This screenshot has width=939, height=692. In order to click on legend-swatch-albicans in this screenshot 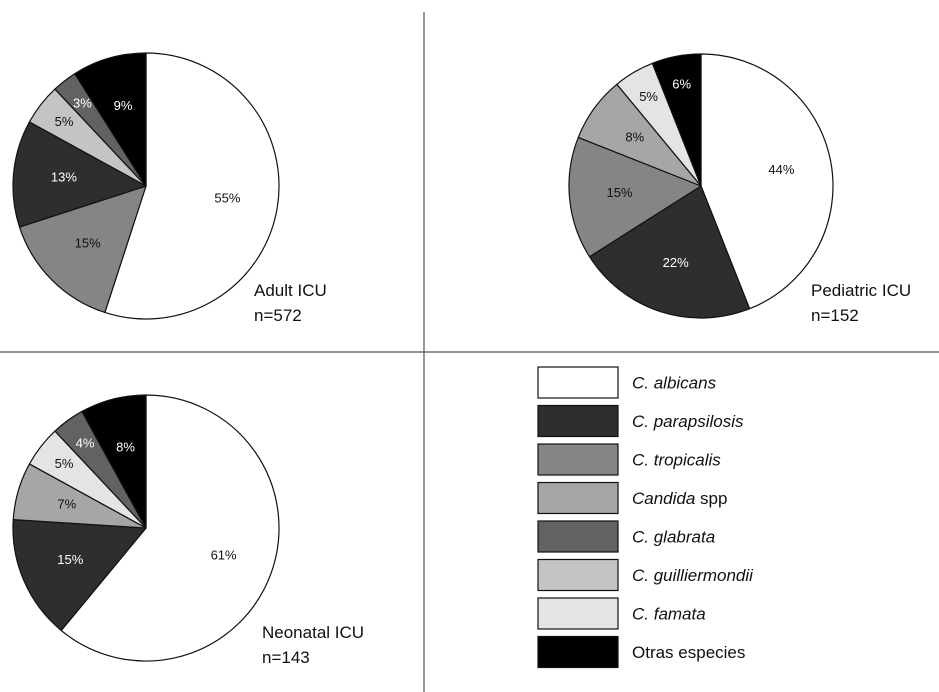, I will do `click(578, 382)`.